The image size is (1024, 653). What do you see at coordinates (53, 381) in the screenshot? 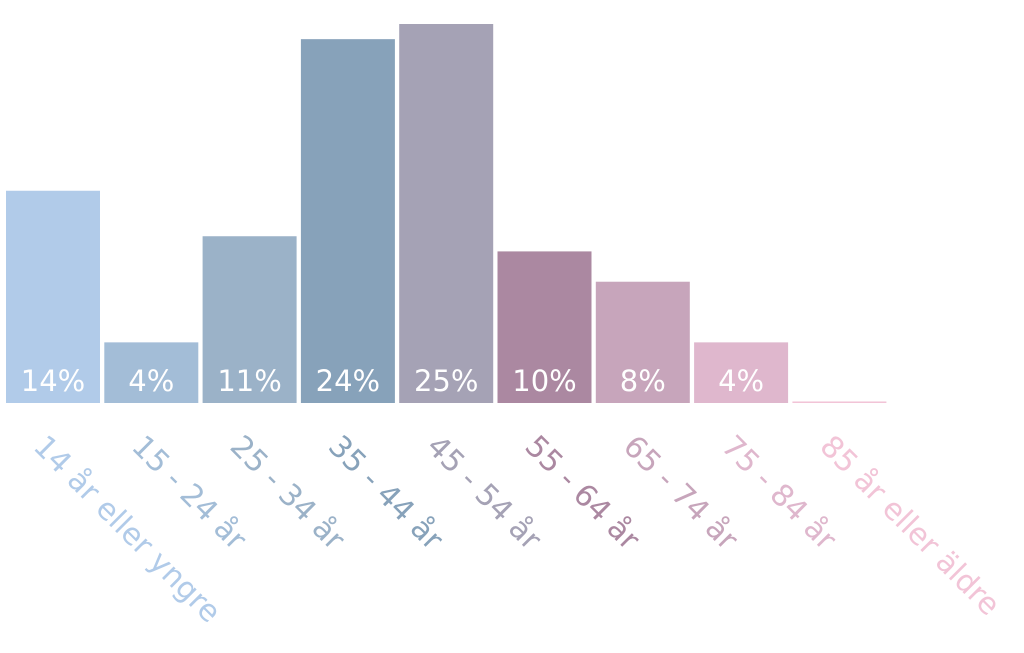
I see `value-label: 14%` at bounding box center [53, 381].